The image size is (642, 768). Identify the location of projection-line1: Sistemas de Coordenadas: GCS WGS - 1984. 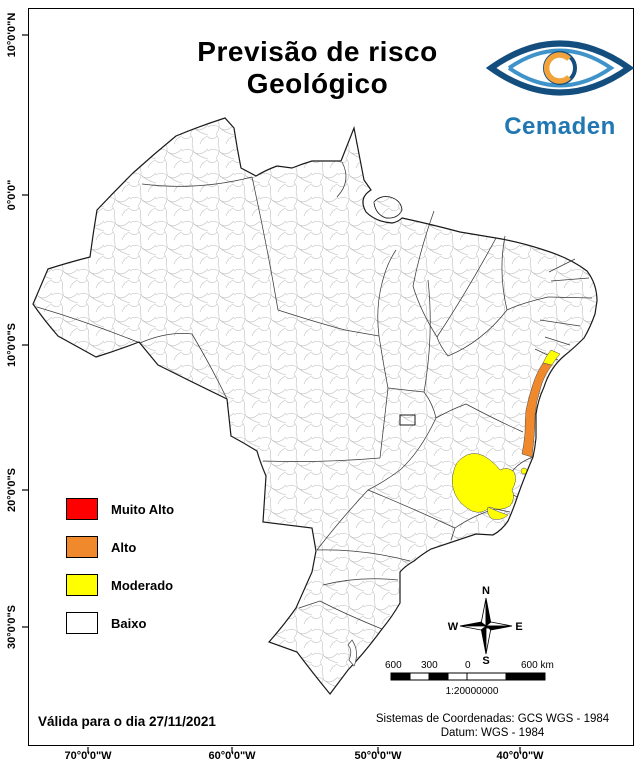
(492, 719).